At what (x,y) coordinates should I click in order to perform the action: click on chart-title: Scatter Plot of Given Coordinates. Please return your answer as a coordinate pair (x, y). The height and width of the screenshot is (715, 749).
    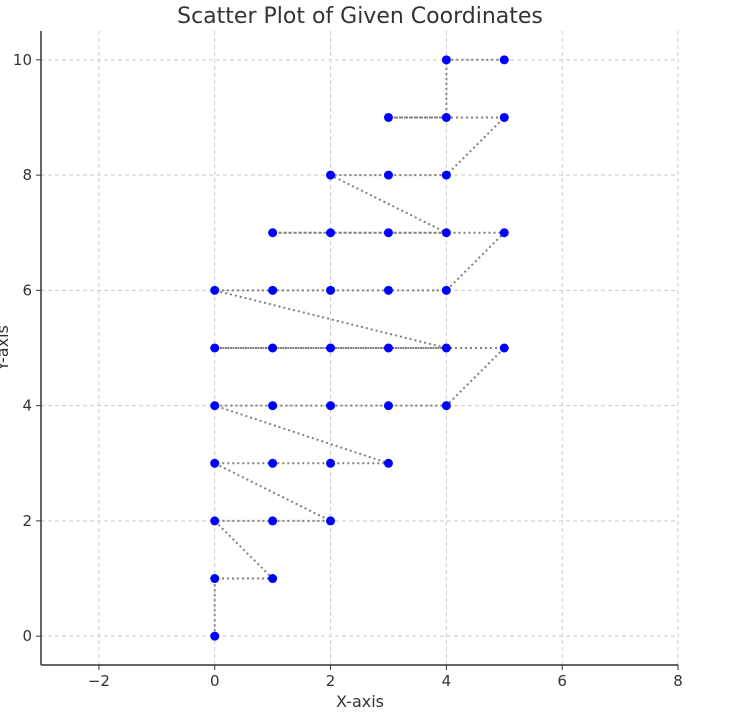
    Looking at the image, I should click on (360, 16).